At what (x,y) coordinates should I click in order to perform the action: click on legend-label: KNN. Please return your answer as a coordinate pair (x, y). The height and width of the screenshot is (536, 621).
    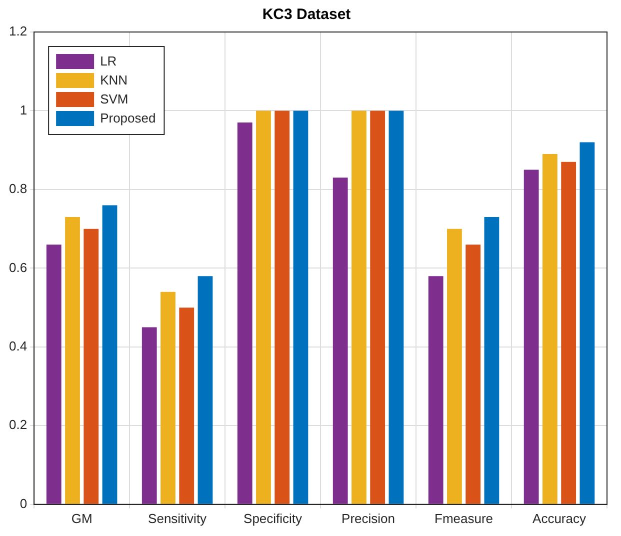
    Looking at the image, I should click on (114, 80).